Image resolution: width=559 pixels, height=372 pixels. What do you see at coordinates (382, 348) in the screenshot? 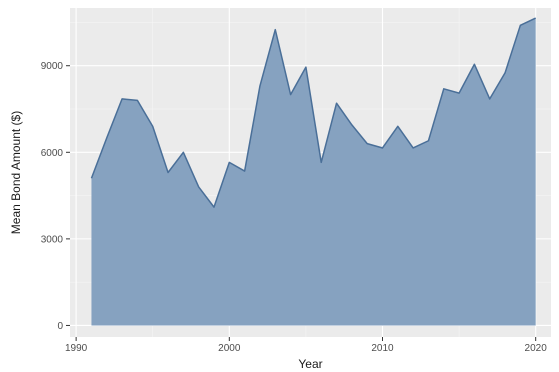
I see `x-tick-label: 2010` at bounding box center [382, 348].